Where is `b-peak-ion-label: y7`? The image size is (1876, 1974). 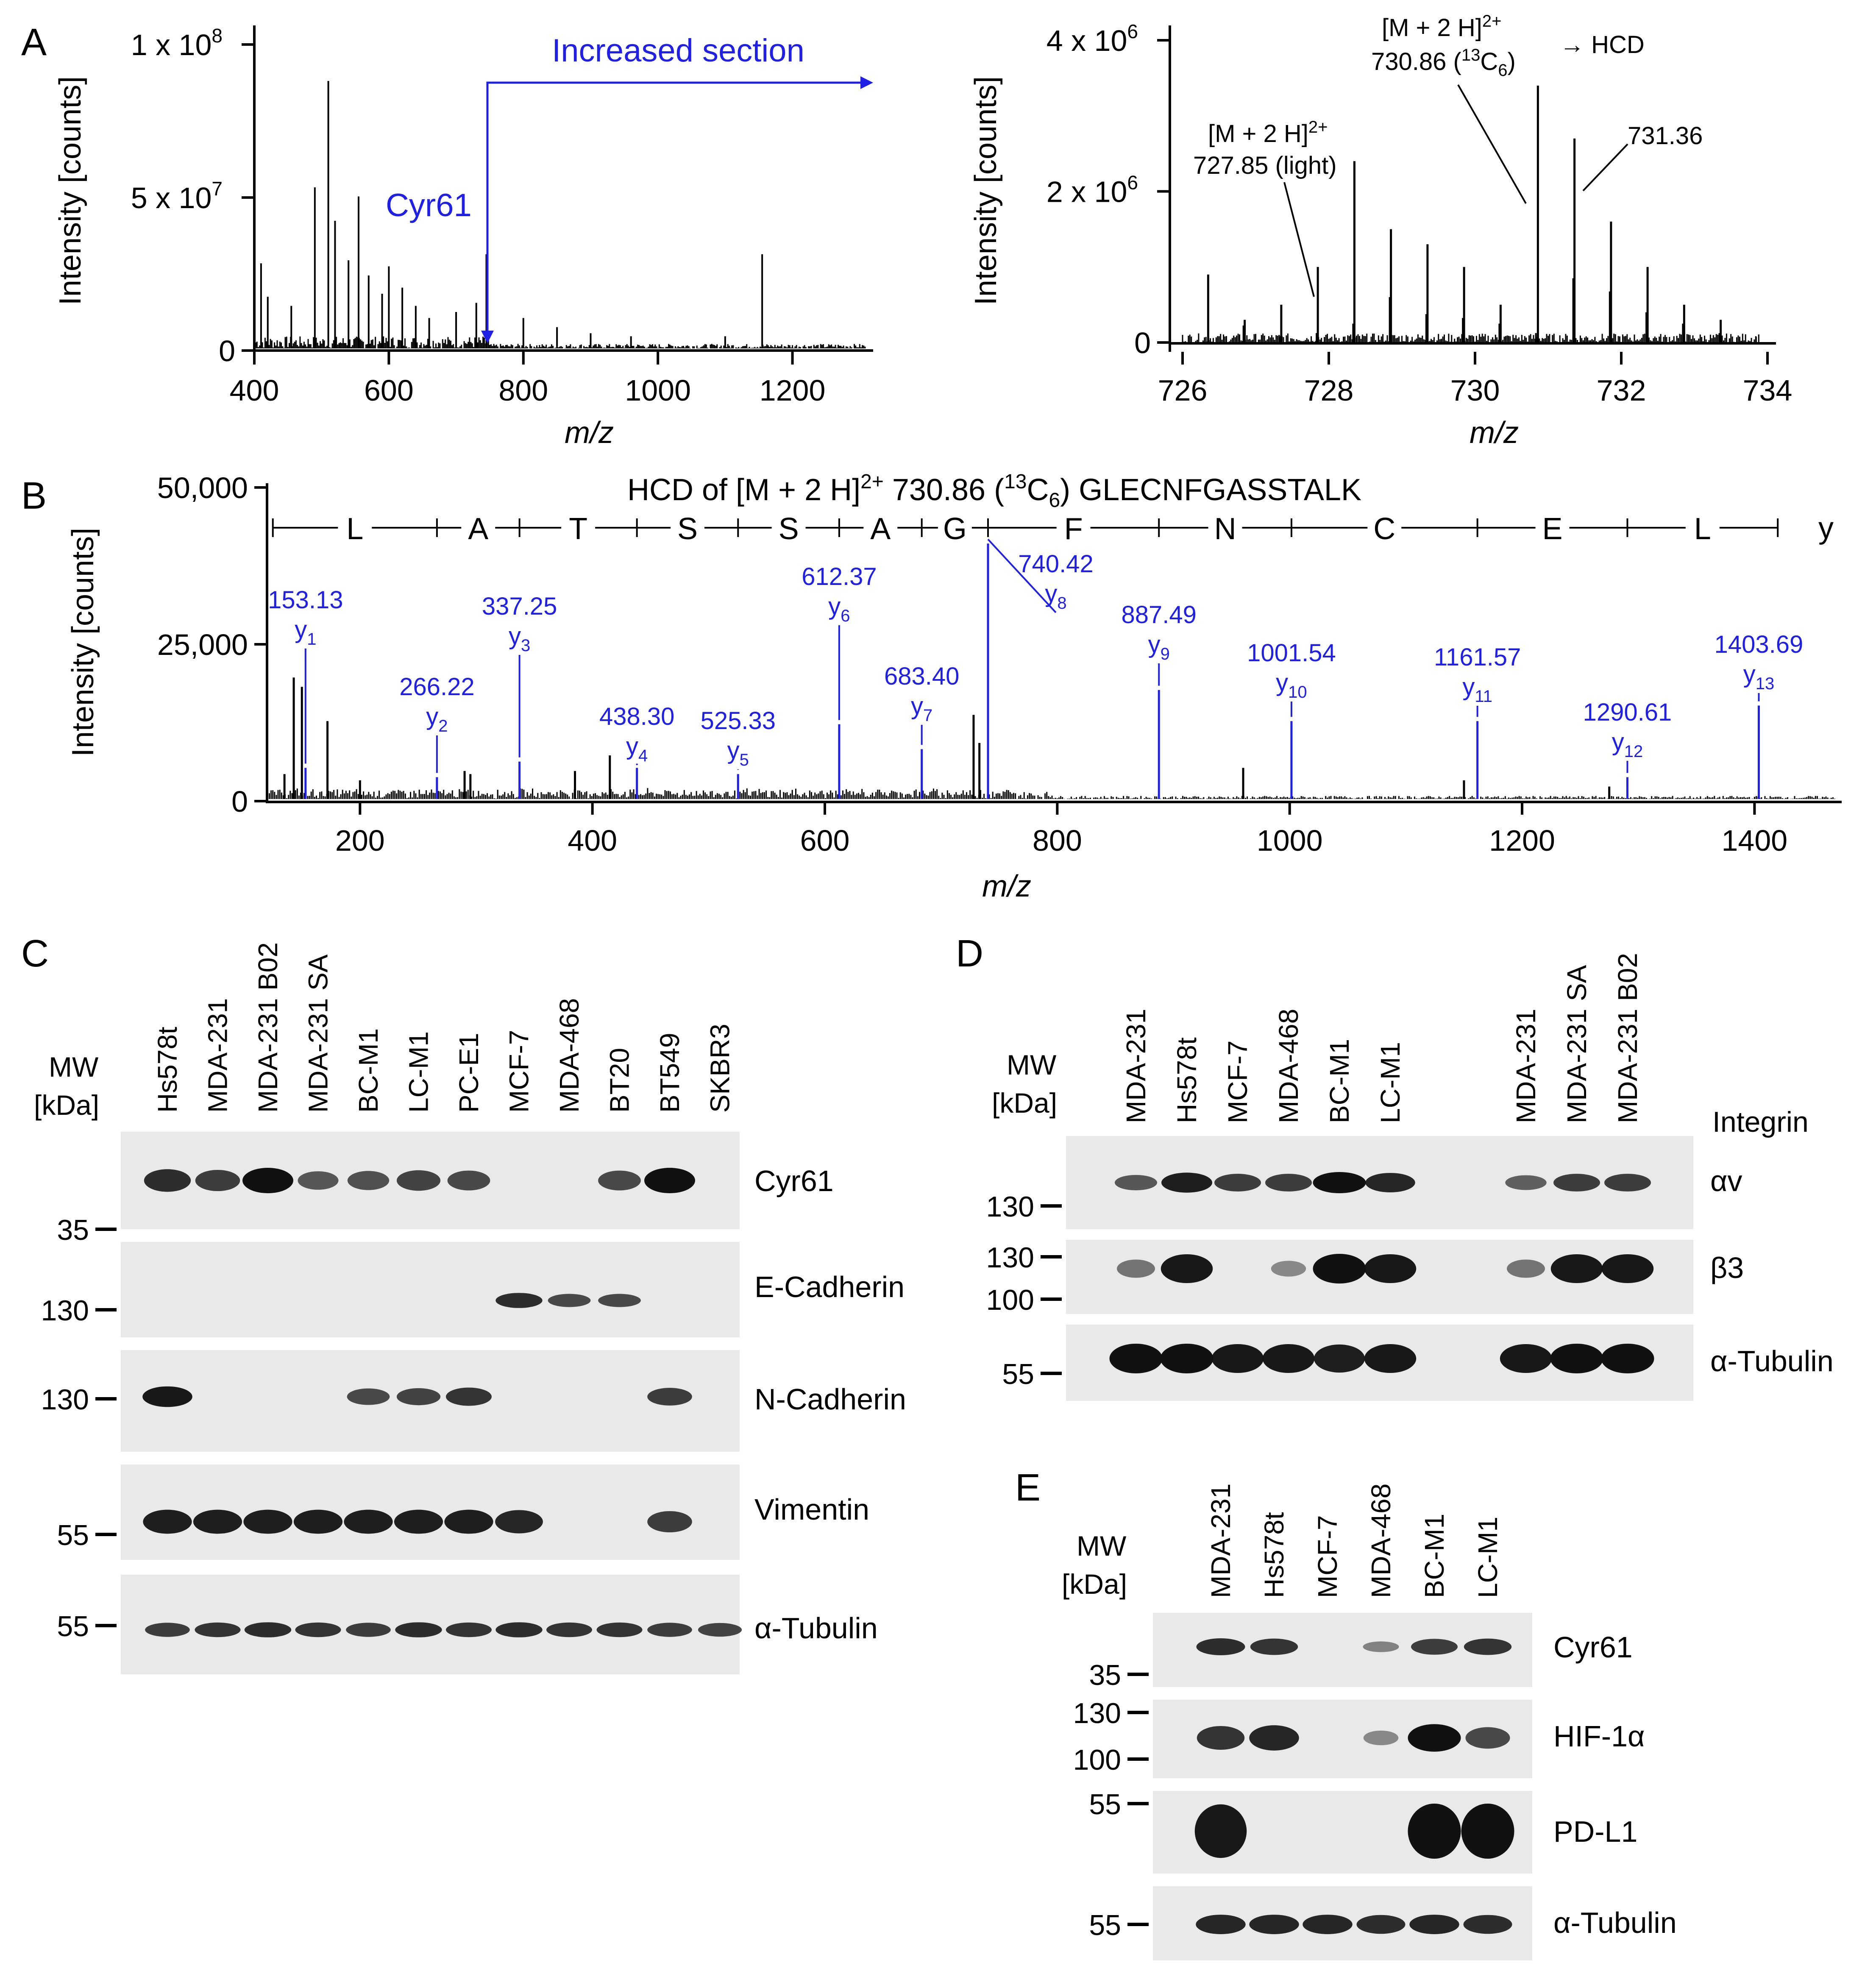
b-peak-ion-label: y7 is located at coordinates (921, 708).